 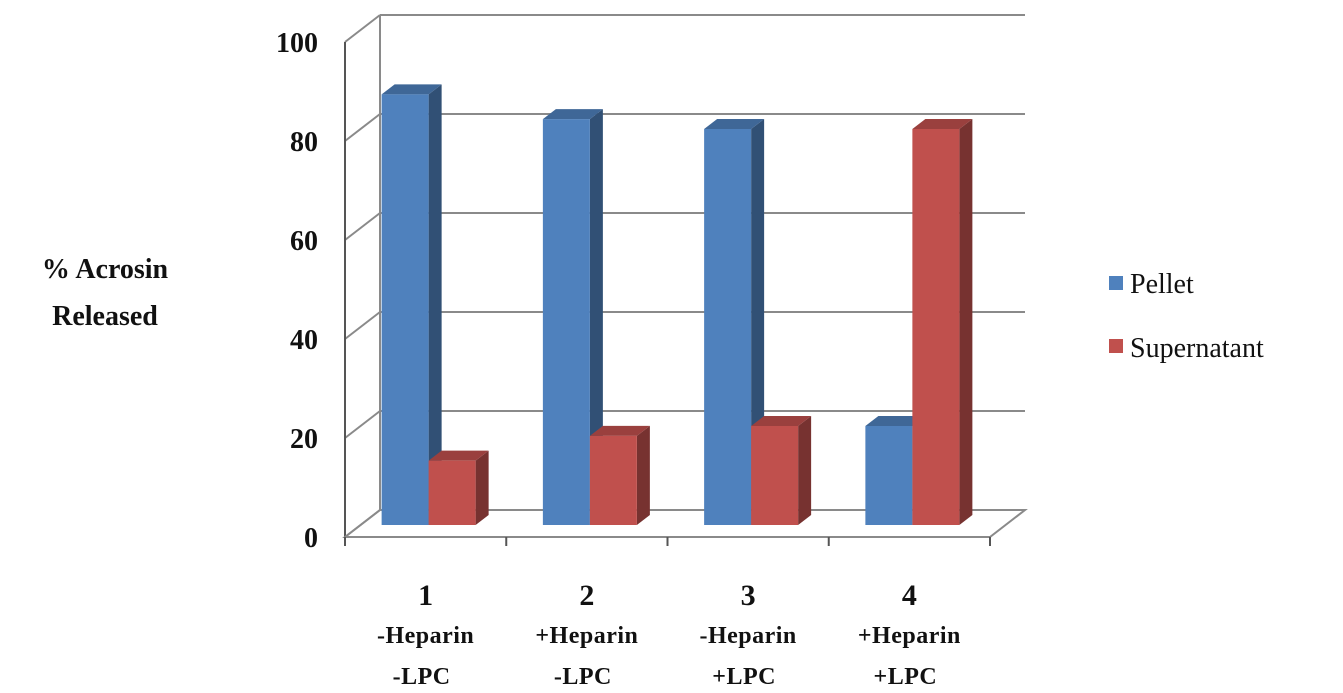 What do you see at coordinates (748, 595) in the screenshot?
I see `x-category-number: 3` at bounding box center [748, 595].